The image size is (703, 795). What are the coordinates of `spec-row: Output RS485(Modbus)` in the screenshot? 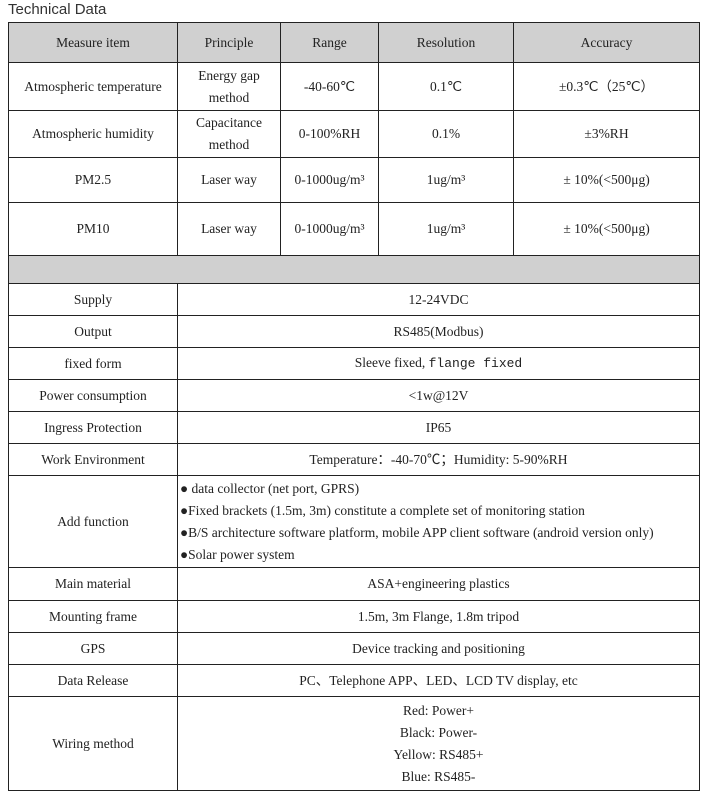 It's located at (354, 331).